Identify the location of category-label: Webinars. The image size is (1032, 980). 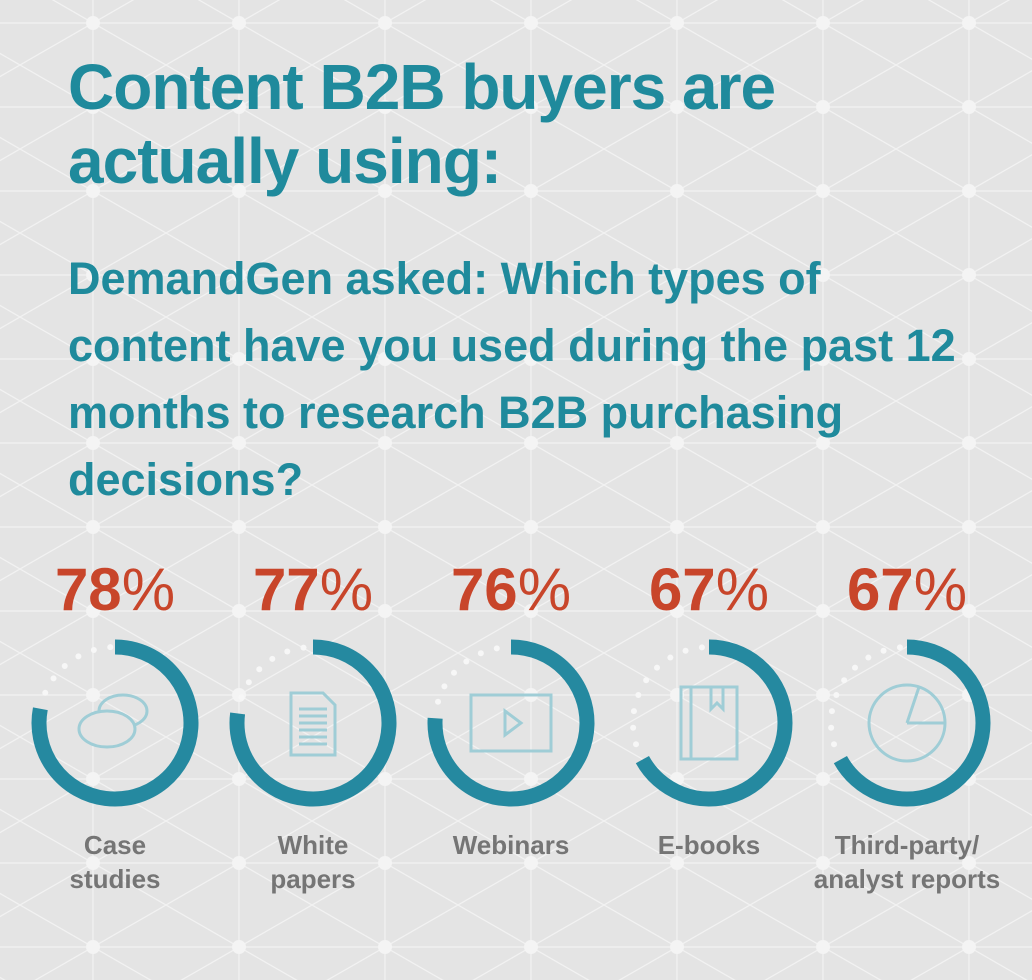
(511, 845).